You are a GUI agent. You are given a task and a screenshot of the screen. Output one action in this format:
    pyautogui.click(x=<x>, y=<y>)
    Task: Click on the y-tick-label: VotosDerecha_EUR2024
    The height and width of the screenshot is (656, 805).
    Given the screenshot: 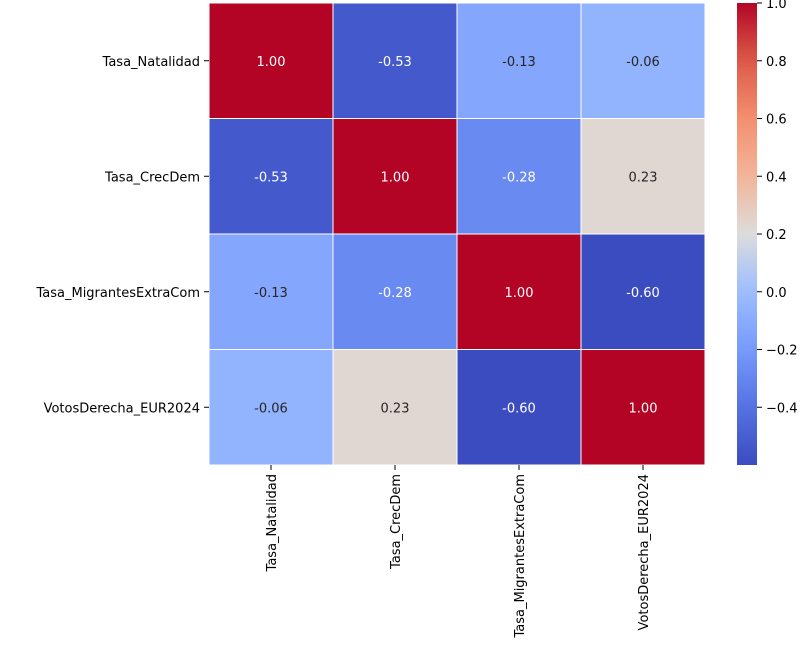 What is the action you would take?
    pyautogui.click(x=122, y=408)
    